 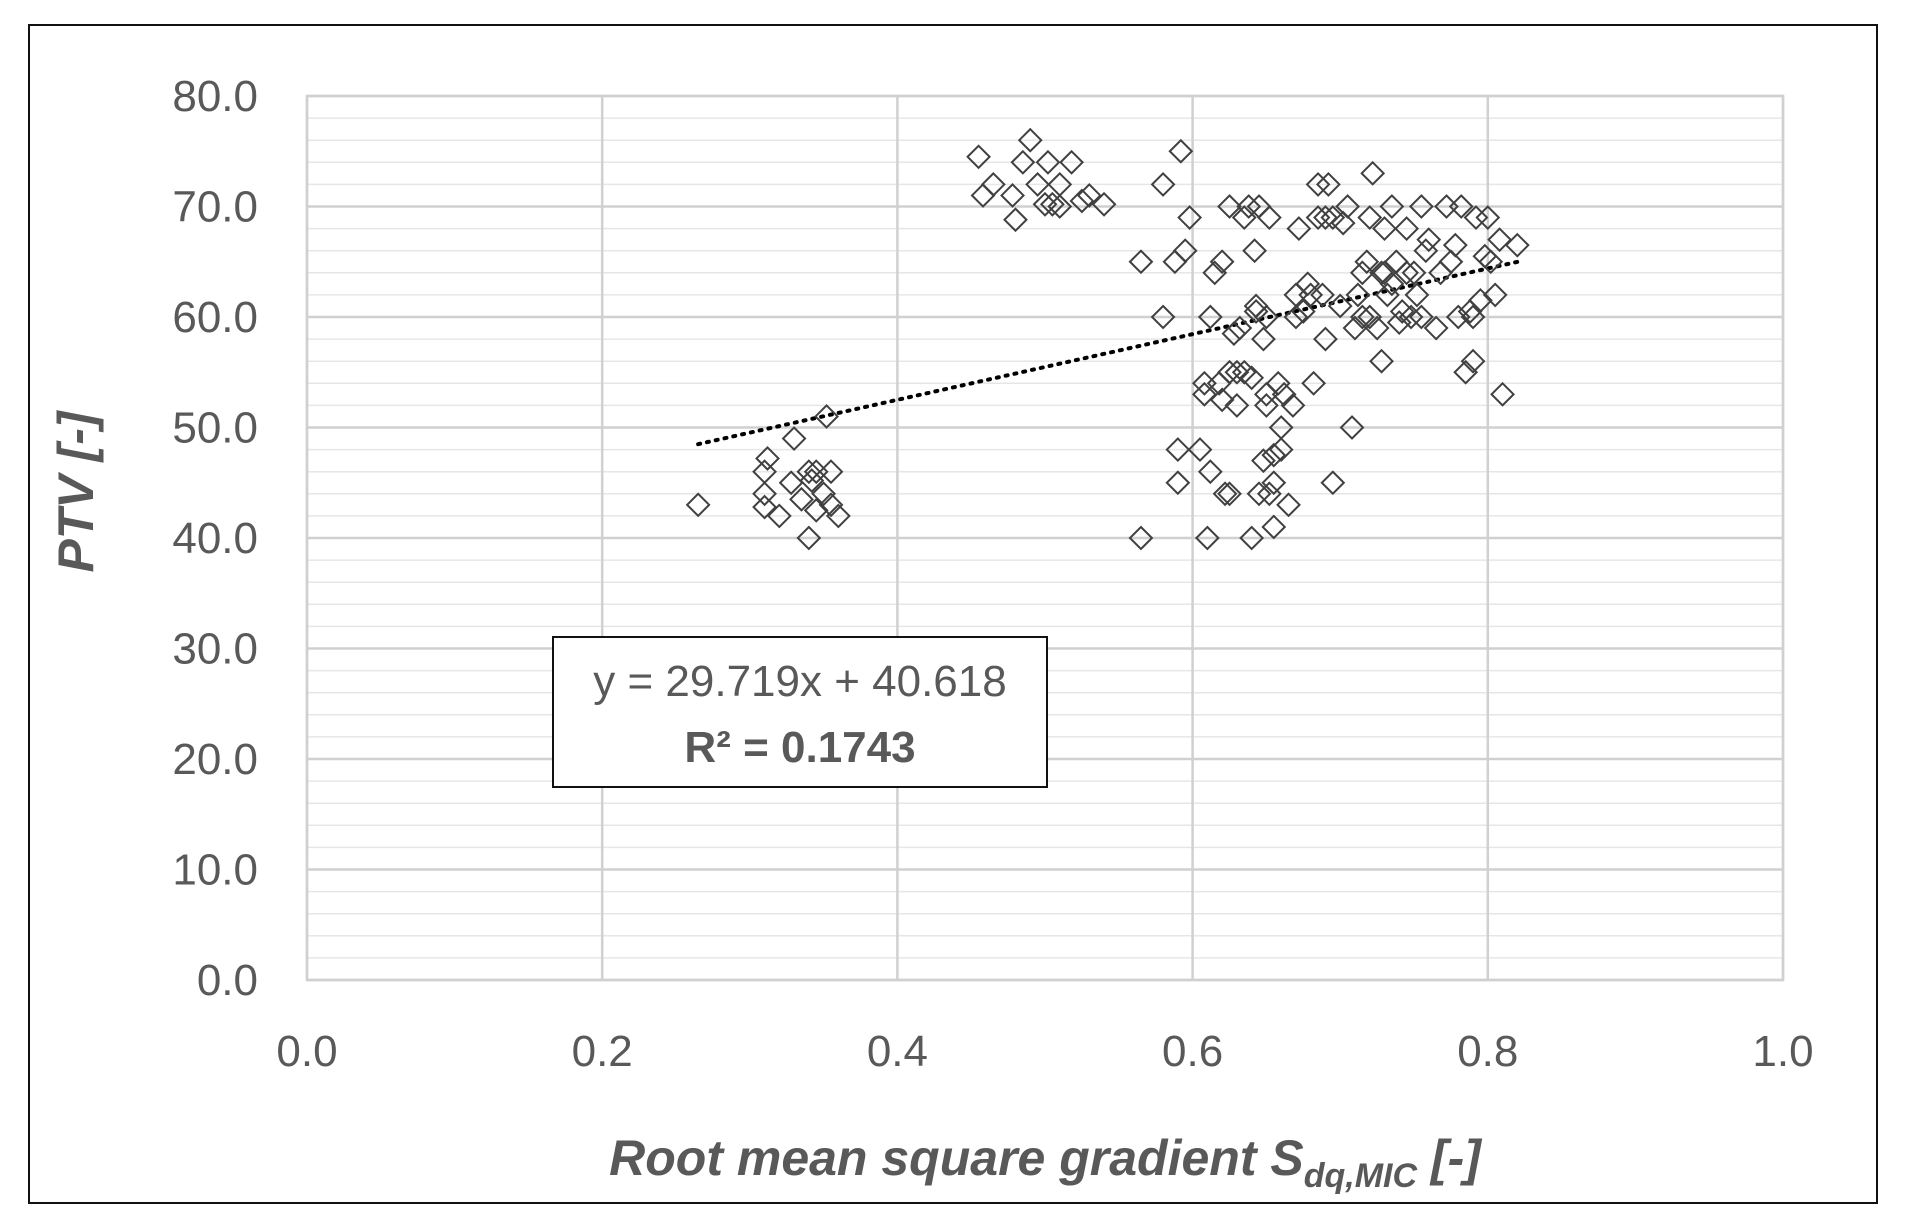 What do you see at coordinates (602, 1051) in the screenshot?
I see `x-tick-label: 0.2` at bounding box center [602, 1051].